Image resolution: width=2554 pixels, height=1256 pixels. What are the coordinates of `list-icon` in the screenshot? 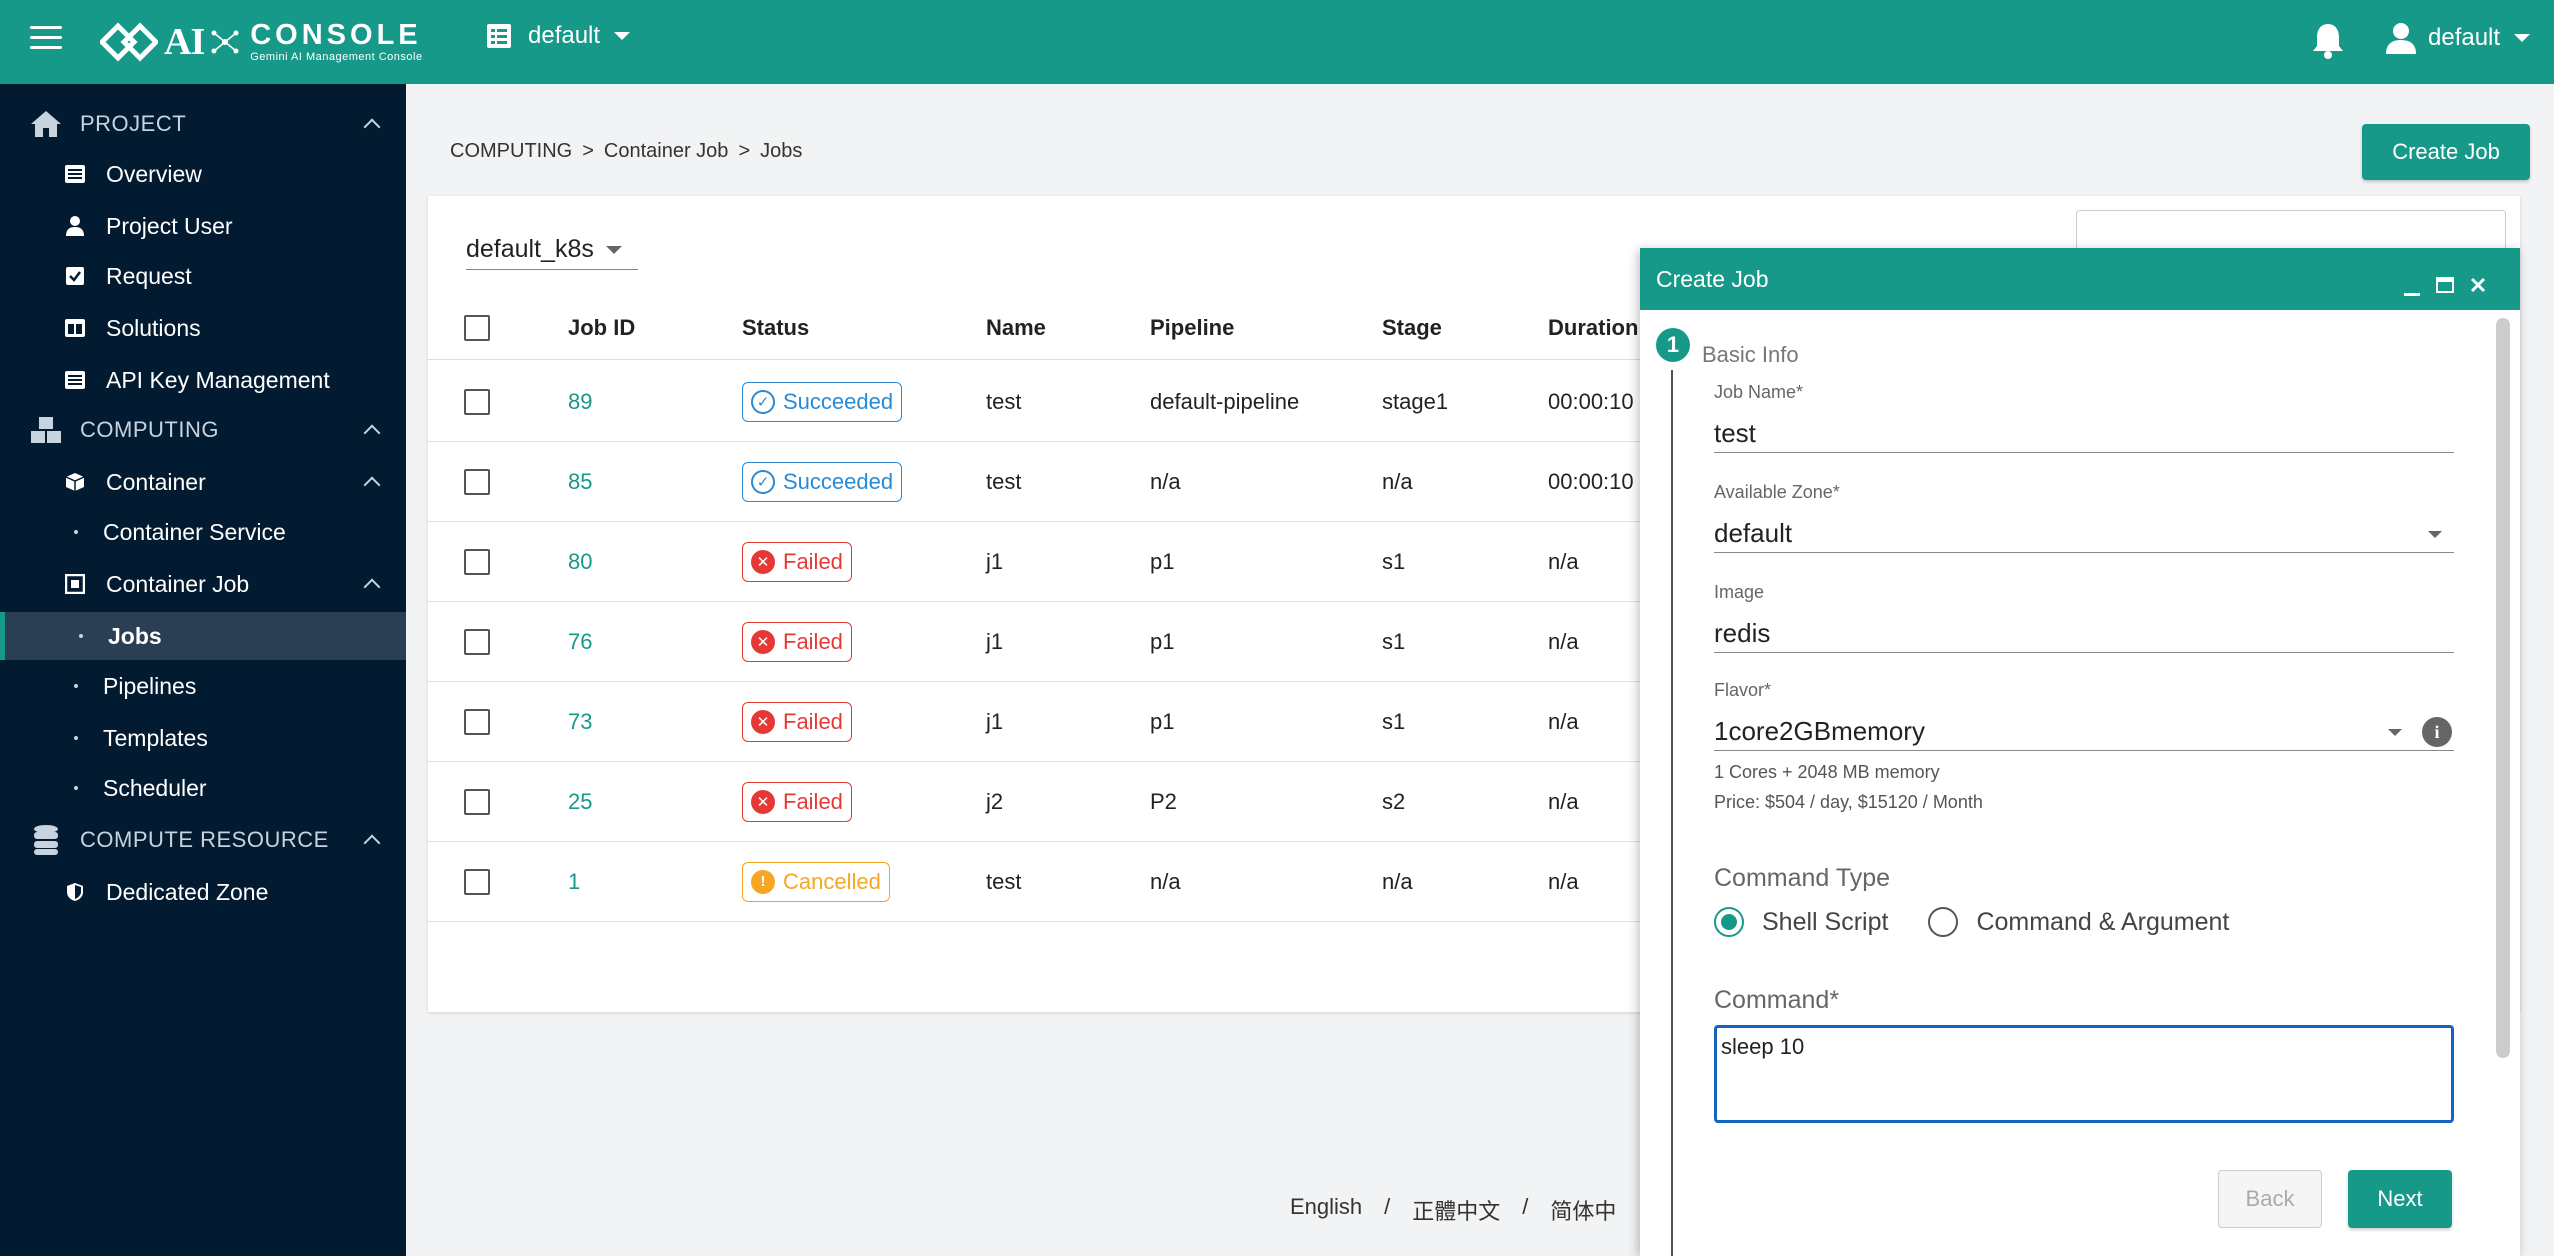 It's located at (75, 174).